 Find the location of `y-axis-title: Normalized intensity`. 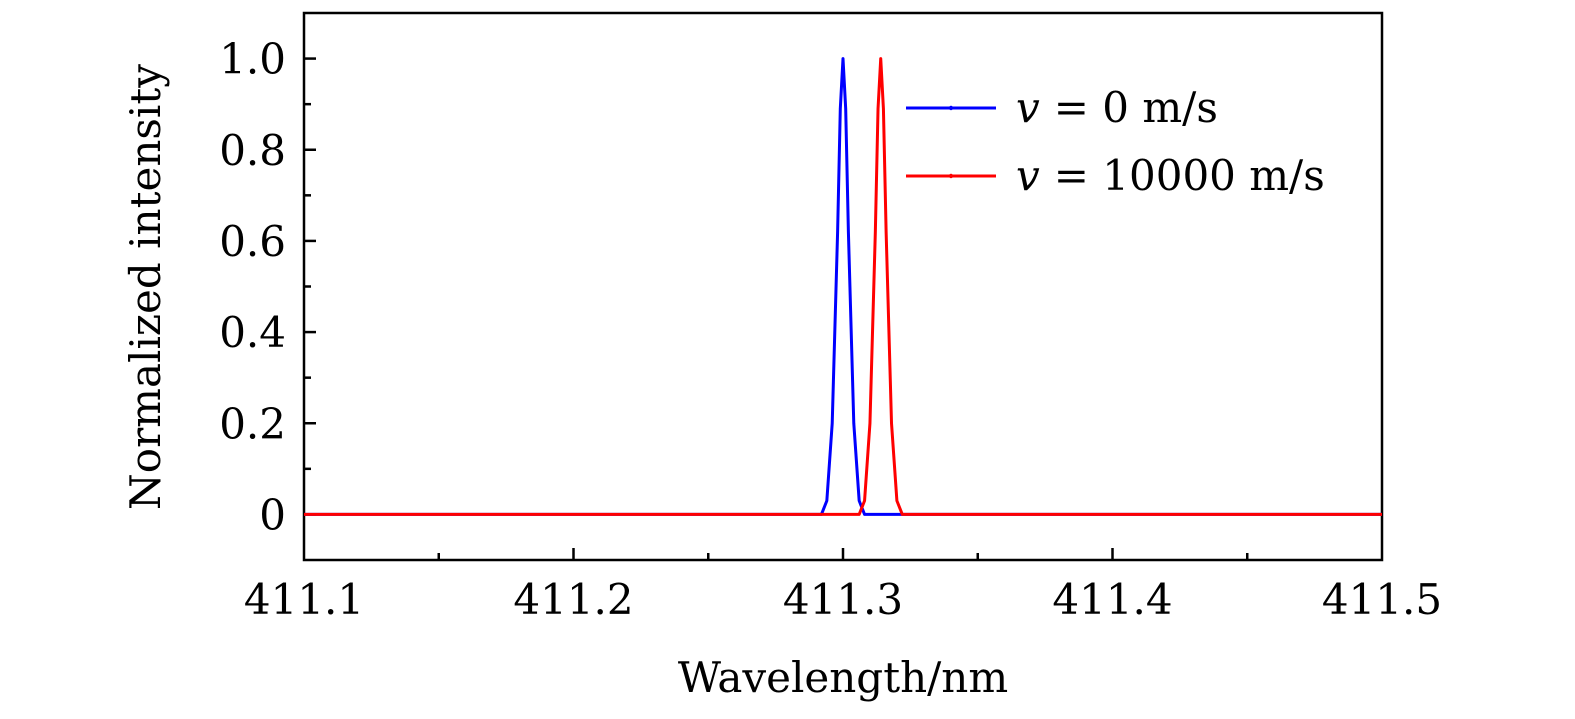

y-axis-title: Normalized intensity is located at coordinates (145, 287).